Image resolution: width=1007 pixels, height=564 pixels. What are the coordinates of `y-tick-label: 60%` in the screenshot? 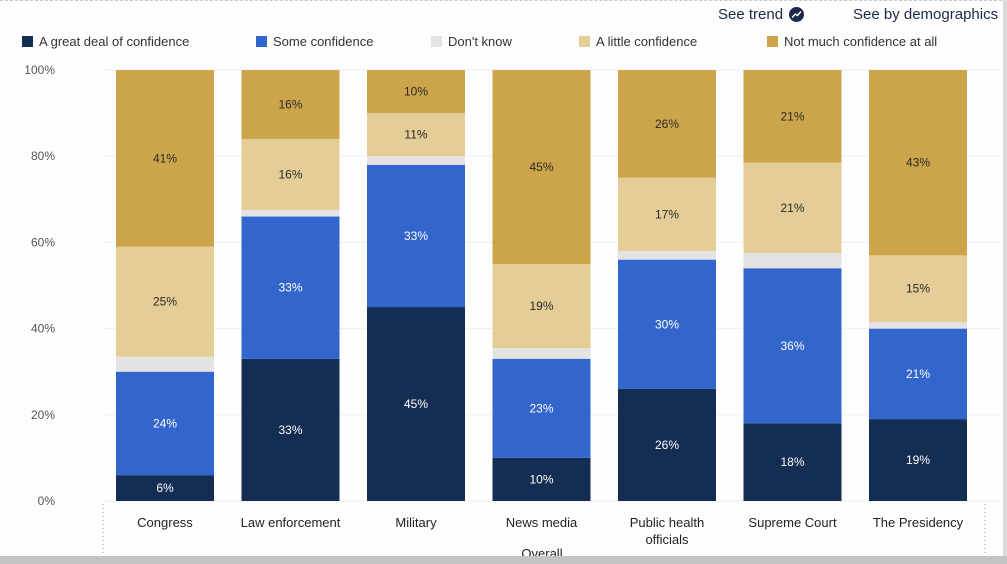 It's located at (43, 242).